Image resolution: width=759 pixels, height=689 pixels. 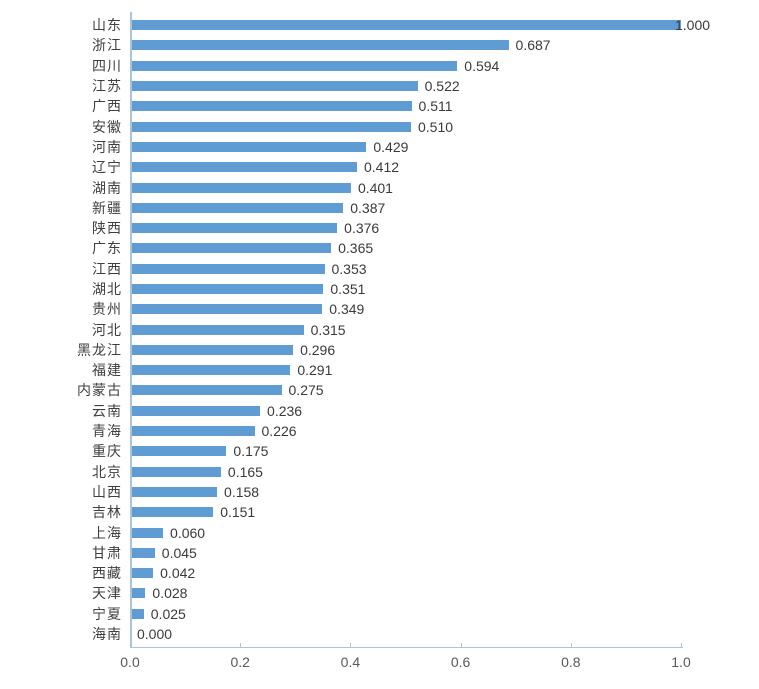 What do you see at coordinates (379, 289) in the screenshot?
I see `chart-row: 湖北 0.351` at bounding box center [379, 289].